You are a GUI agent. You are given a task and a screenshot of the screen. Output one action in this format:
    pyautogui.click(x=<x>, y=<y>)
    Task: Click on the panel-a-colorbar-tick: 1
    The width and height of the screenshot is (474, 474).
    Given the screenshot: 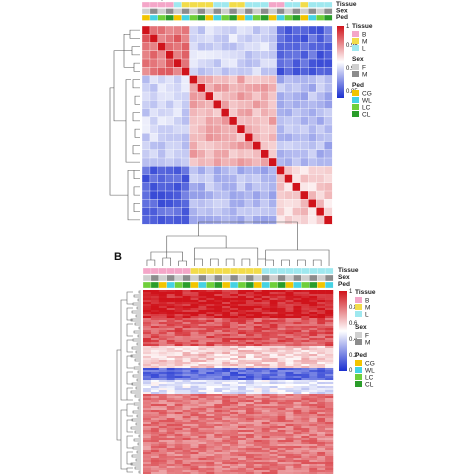 What is the action you would take?
    pyautogui.click(x=348, y=27)
    